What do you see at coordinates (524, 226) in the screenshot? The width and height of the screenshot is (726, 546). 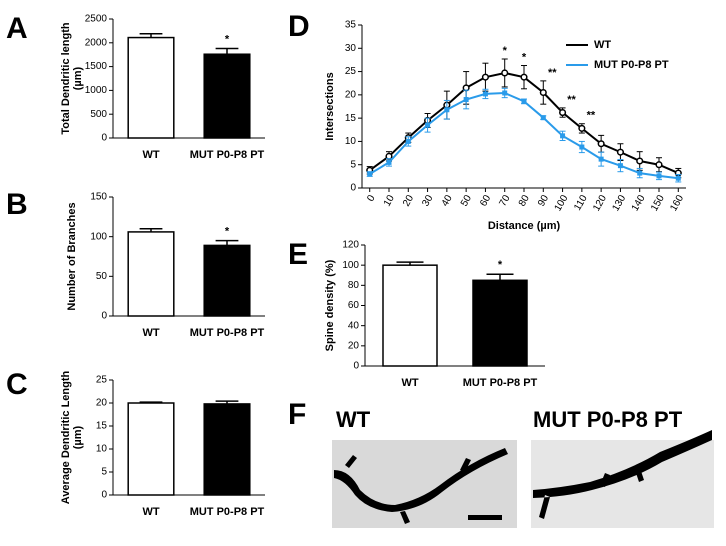 I see `x-axis-label: Distance (µm)` at bounding box center [524, 226].